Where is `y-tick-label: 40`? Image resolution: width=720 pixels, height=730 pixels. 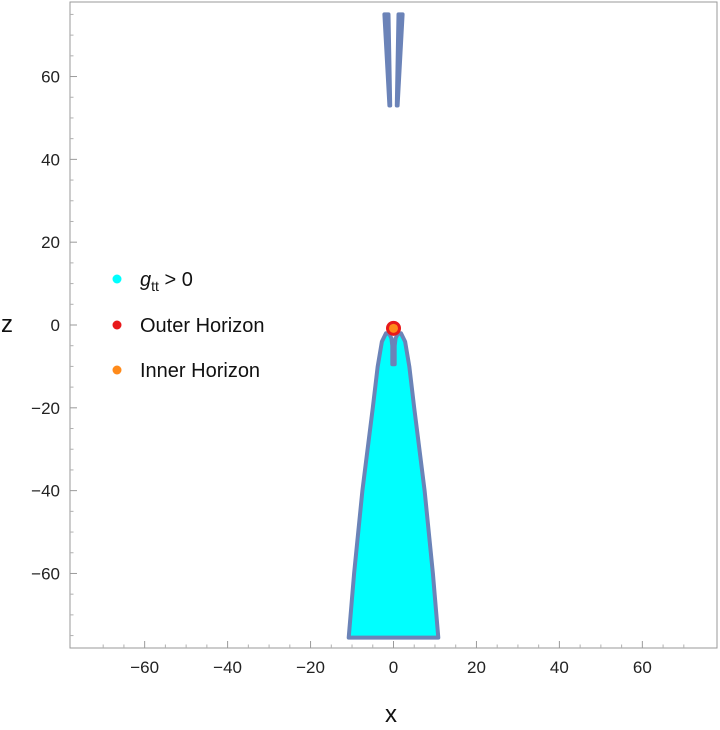
y-tick-label: 40 is located at coordinates (50, 159).